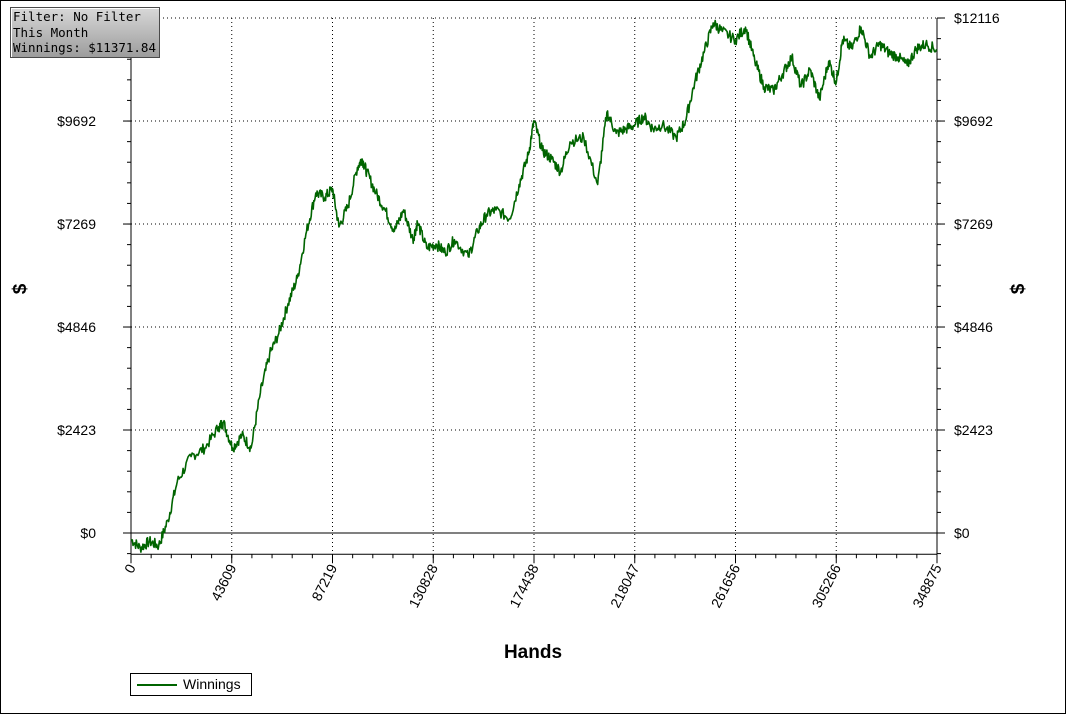 This screenshot has width=1066, height=714. What do you see at coordinates (726, 585) in the screenshot?
I see `x-tick-label: 261656` at bounding box center [726, 585].